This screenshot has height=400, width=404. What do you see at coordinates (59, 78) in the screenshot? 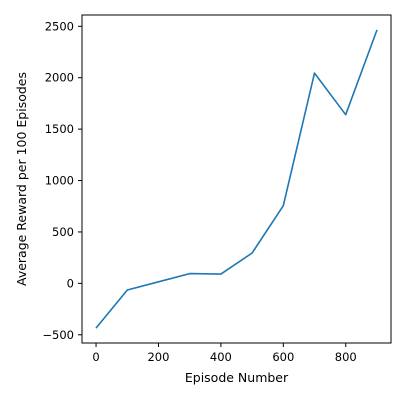
I see `y-tick-label: 2000` at bounding box center [59, 78].